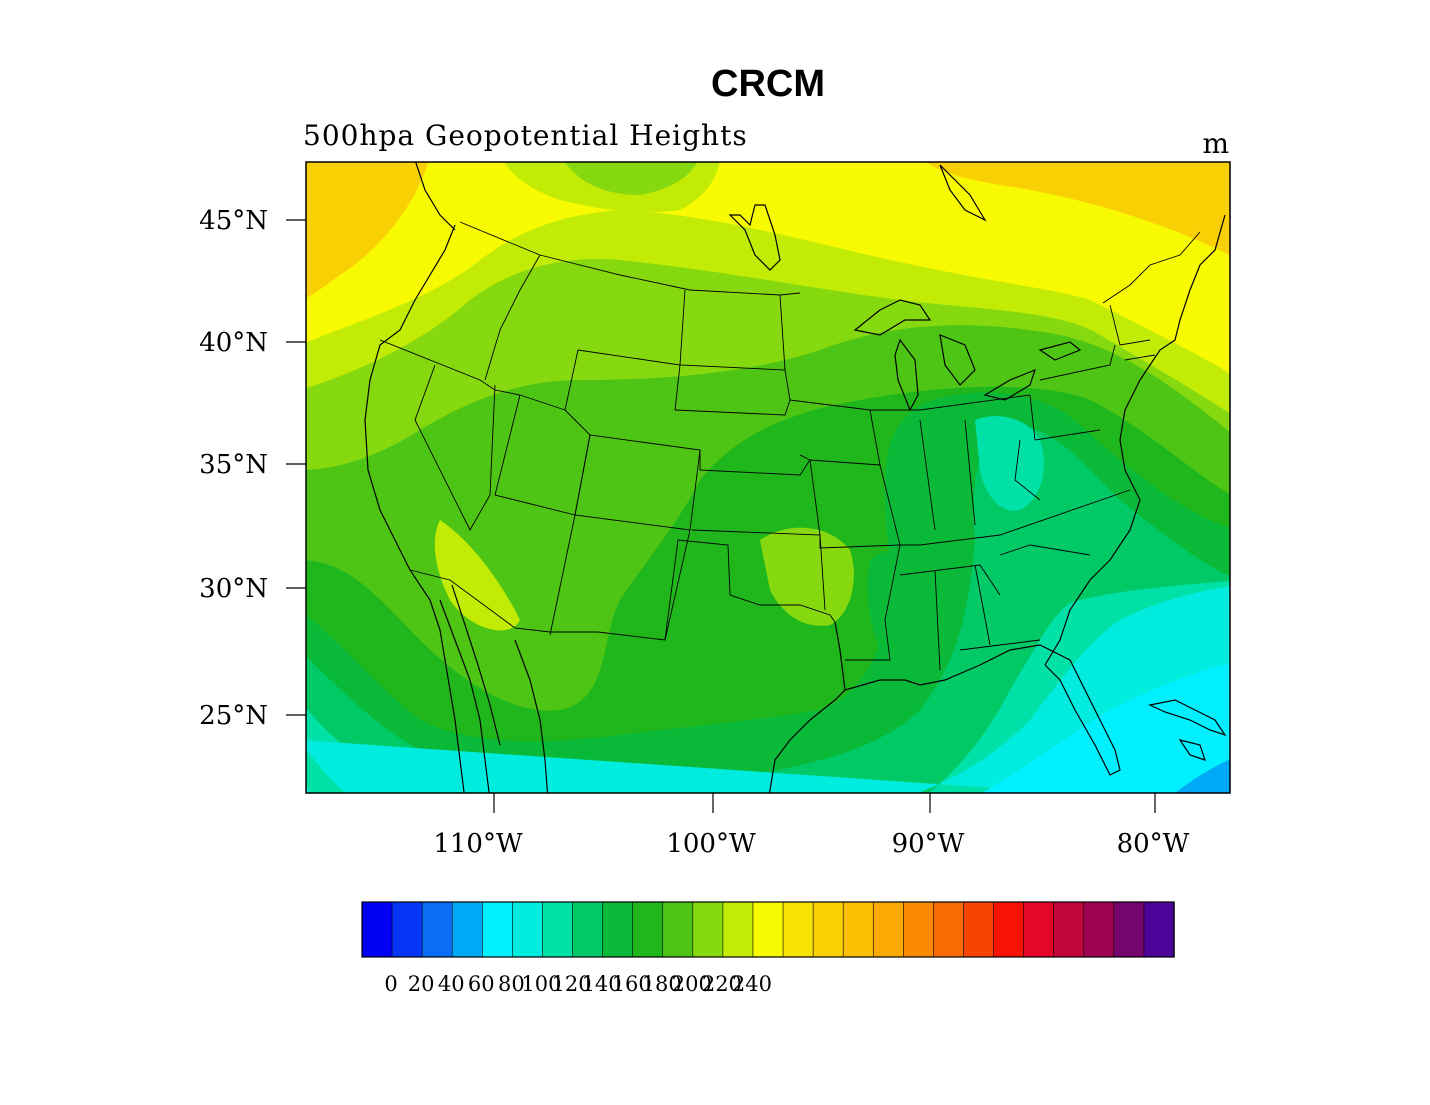 Image resolution: width=1430 pixels, height=1105 pixels. I want to click on colorbar-label: 160, so click(632, 984).